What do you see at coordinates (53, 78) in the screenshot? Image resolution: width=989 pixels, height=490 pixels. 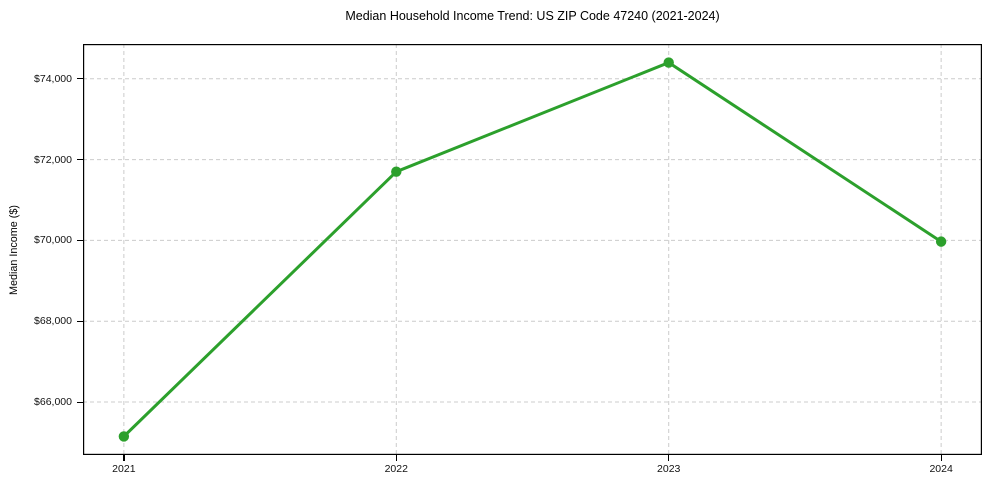 I see `y-tick-label: $74,000` at bounding box center [53, 78].